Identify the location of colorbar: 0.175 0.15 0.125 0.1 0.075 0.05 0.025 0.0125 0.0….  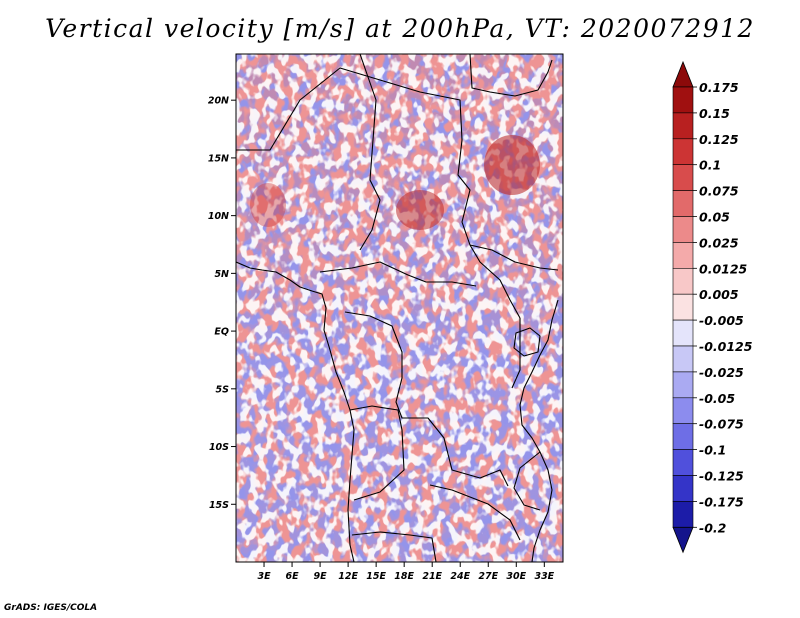
(712, 307).